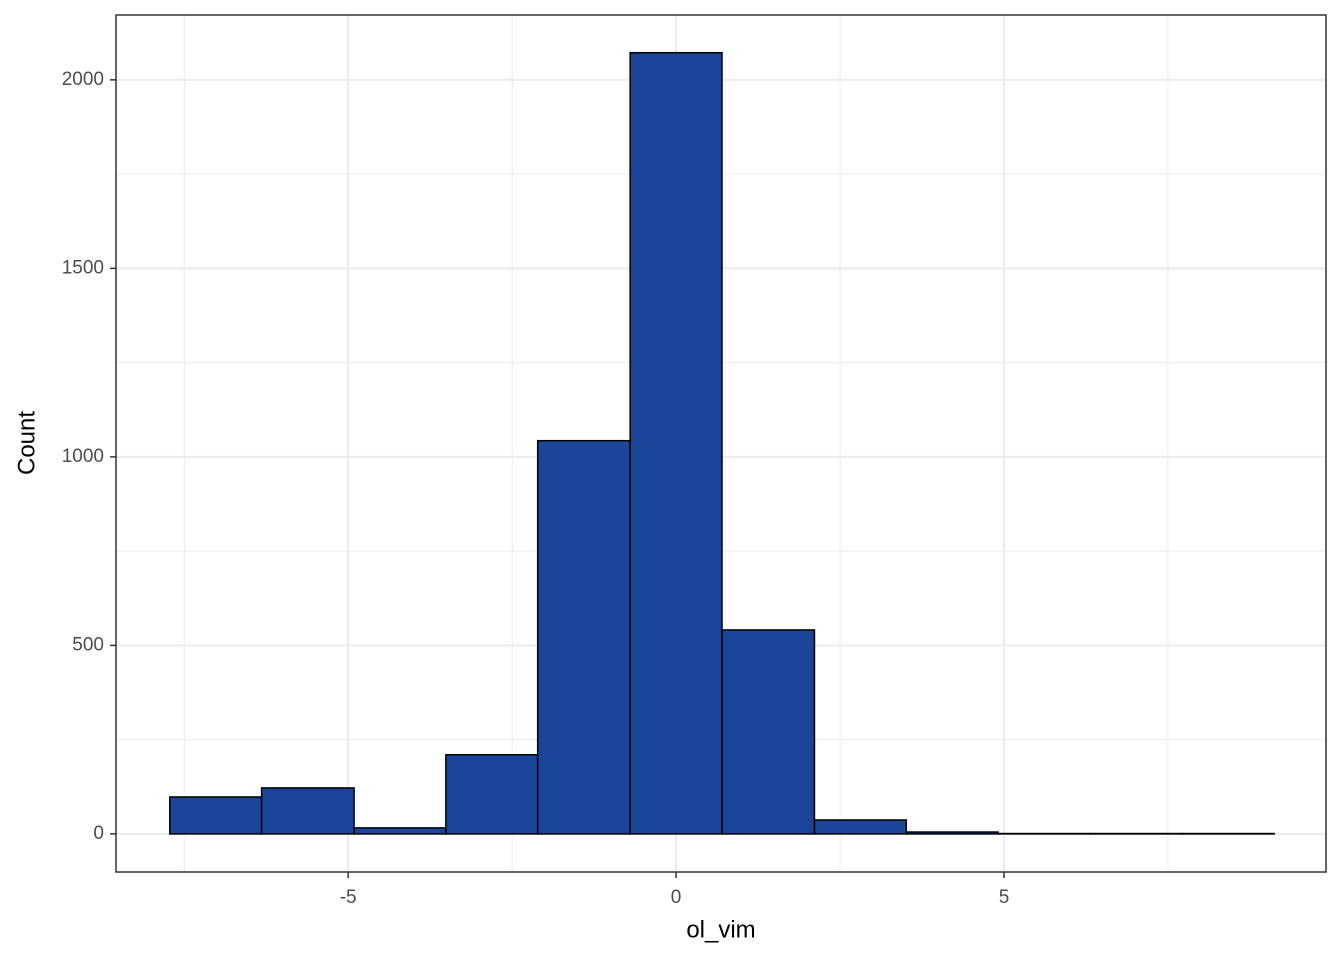 This screenshot has width=1344, height=960. I want to click on y-tick-label: 500, so click(88, 644).